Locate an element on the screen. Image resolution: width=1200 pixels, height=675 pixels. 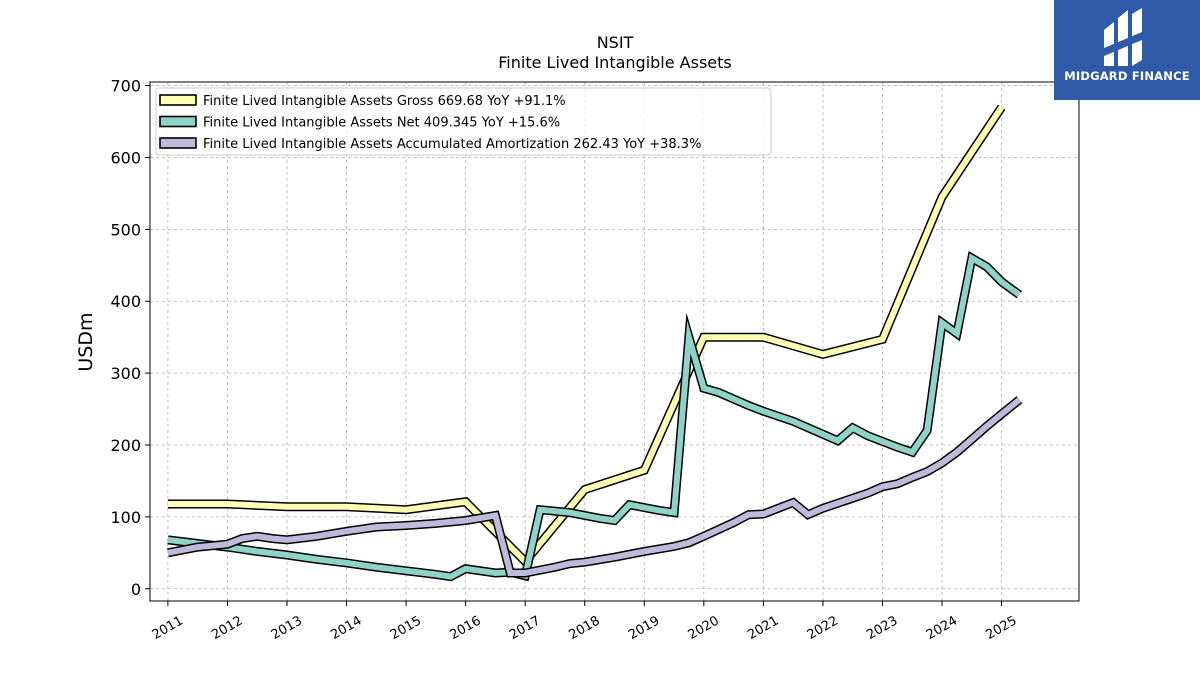
x-tick-label: 2017 is located at coordinates (525, 628).